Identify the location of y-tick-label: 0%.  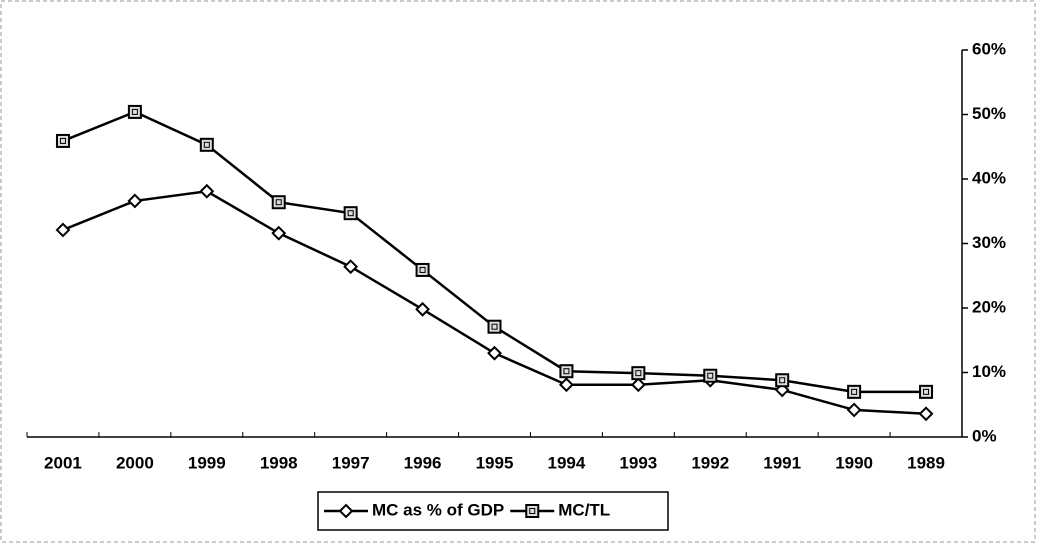
(984, 435).